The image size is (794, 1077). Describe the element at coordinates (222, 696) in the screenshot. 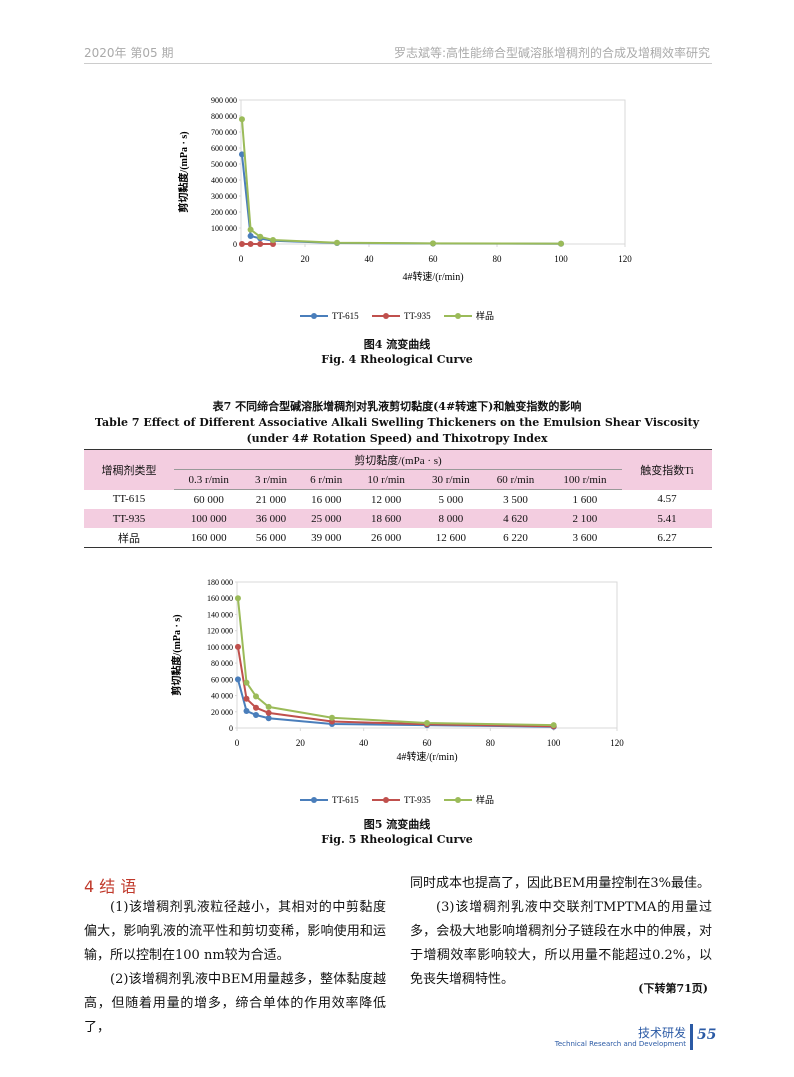

I see `y-tick-label: 40 000` at that location.